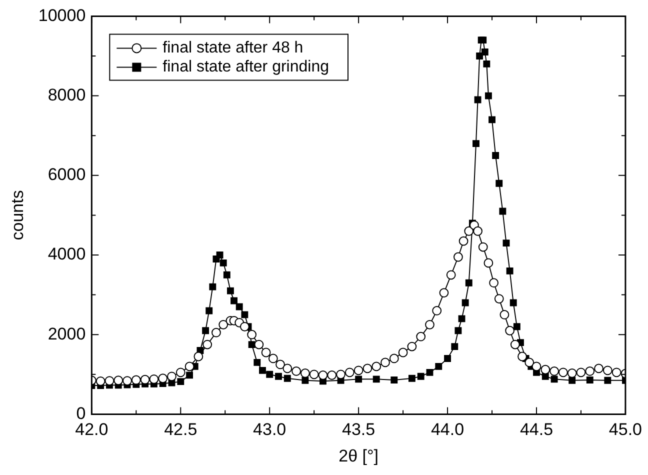 The height and width of the screenshot is (475, 648). I want to click on y-tick-label: 0, so click(81, 413).